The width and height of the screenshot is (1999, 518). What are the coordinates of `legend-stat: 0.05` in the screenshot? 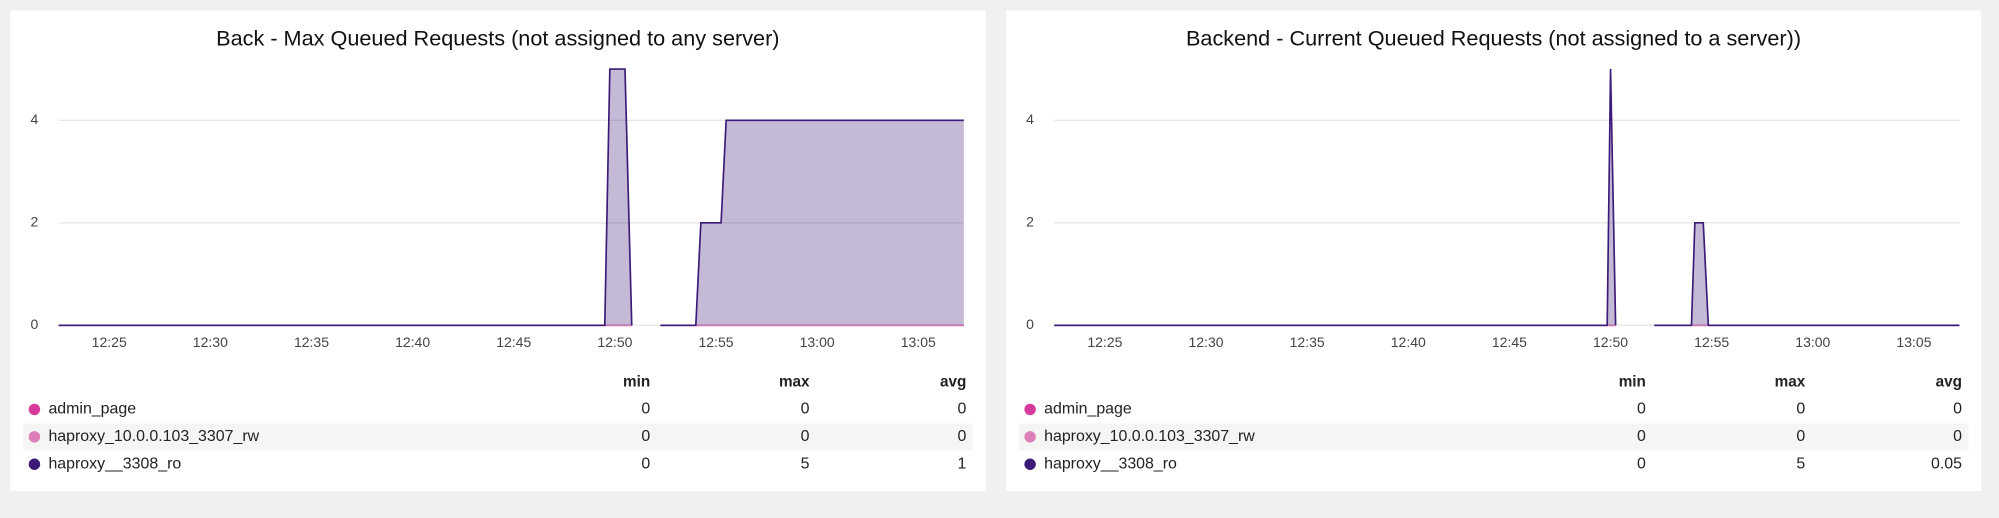 It's located at (1946, 463).